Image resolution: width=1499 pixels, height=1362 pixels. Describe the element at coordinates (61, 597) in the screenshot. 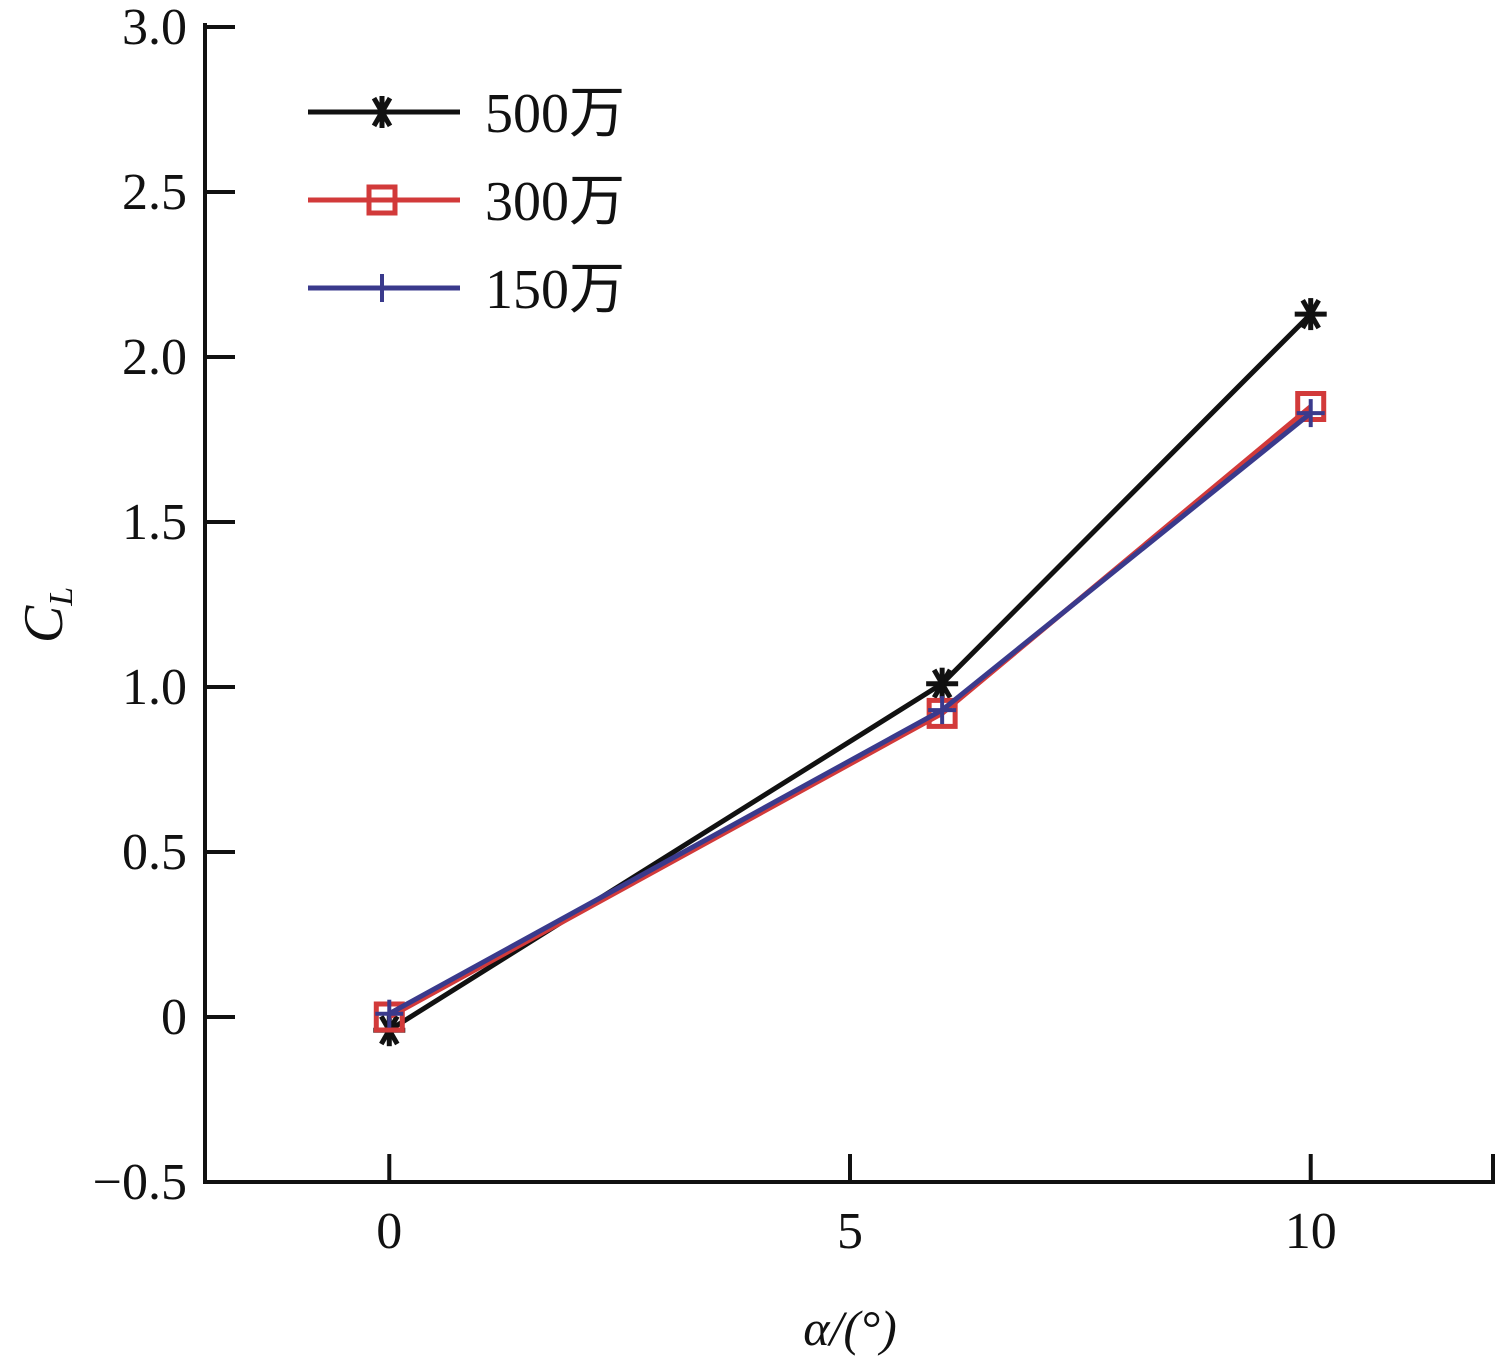

I see `y-axis-label-sub: L` at that location.